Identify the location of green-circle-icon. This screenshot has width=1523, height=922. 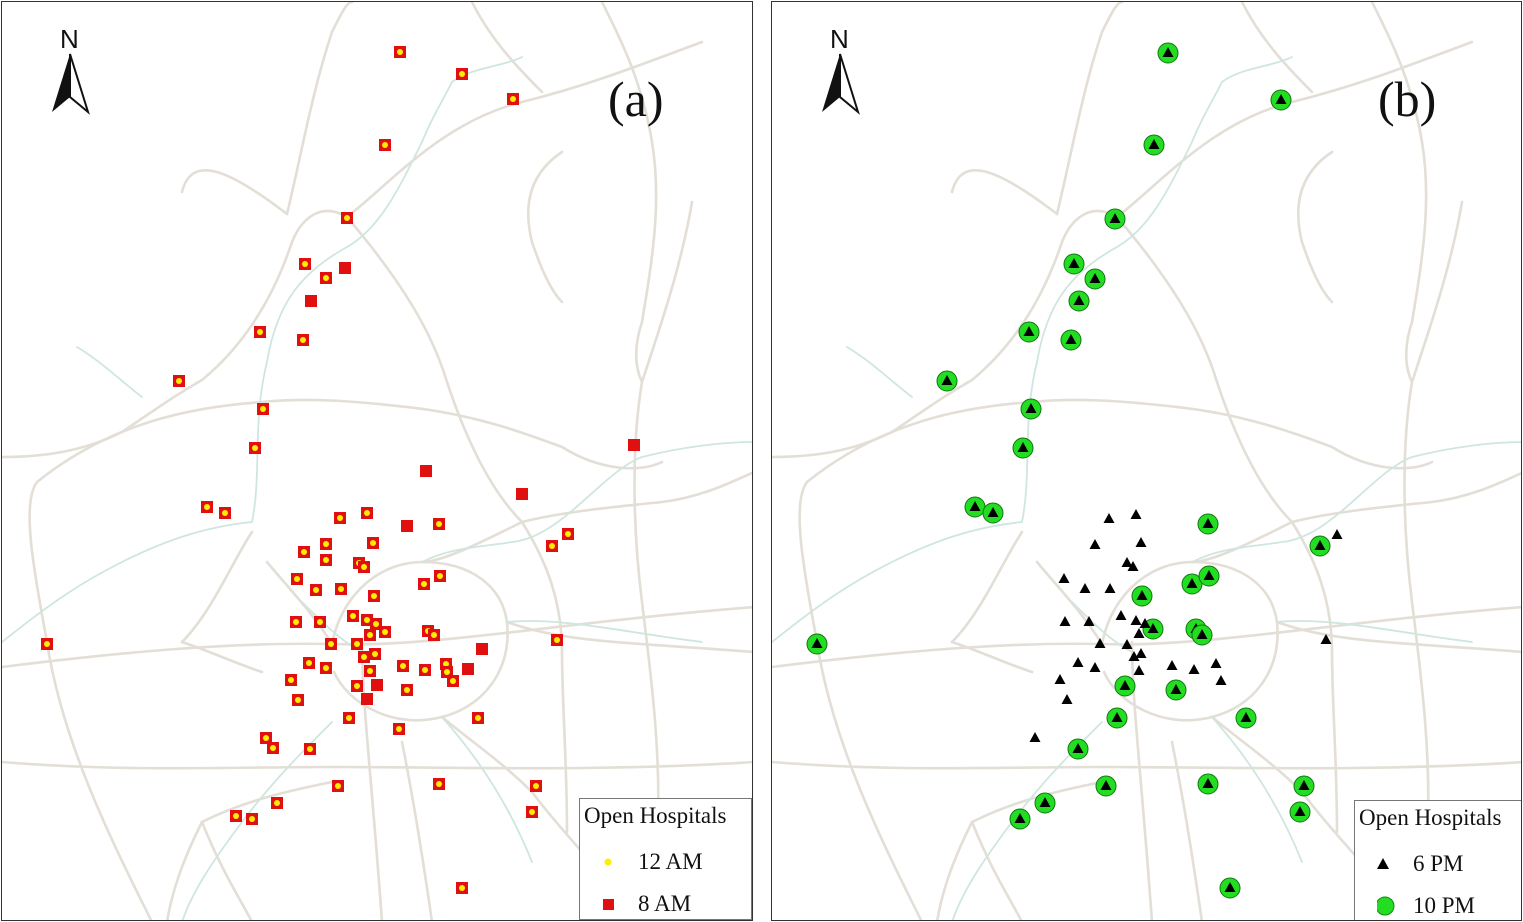
(1386, 906).